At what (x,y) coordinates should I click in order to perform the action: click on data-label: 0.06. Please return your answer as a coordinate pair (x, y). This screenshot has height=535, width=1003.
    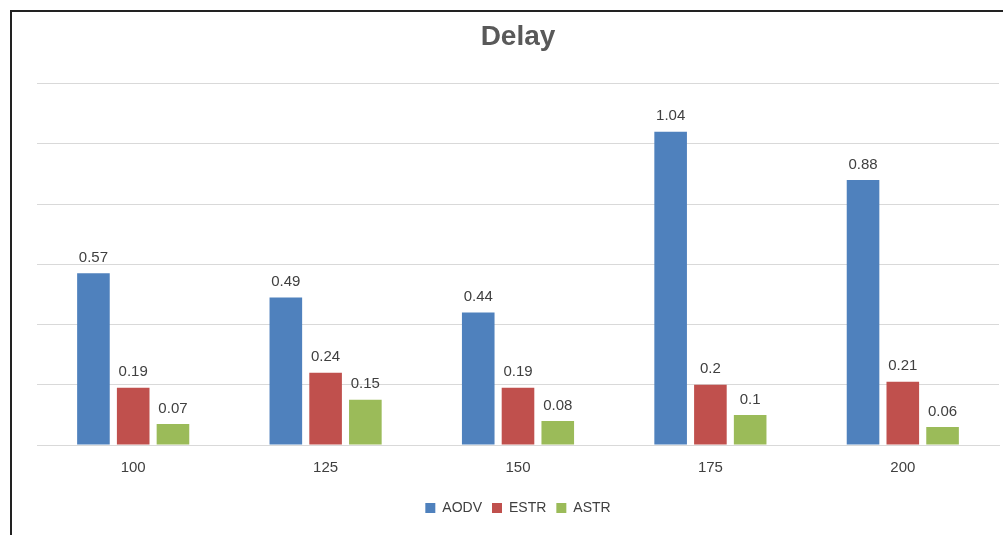
    Looking at the image, I should click on (942, 410).